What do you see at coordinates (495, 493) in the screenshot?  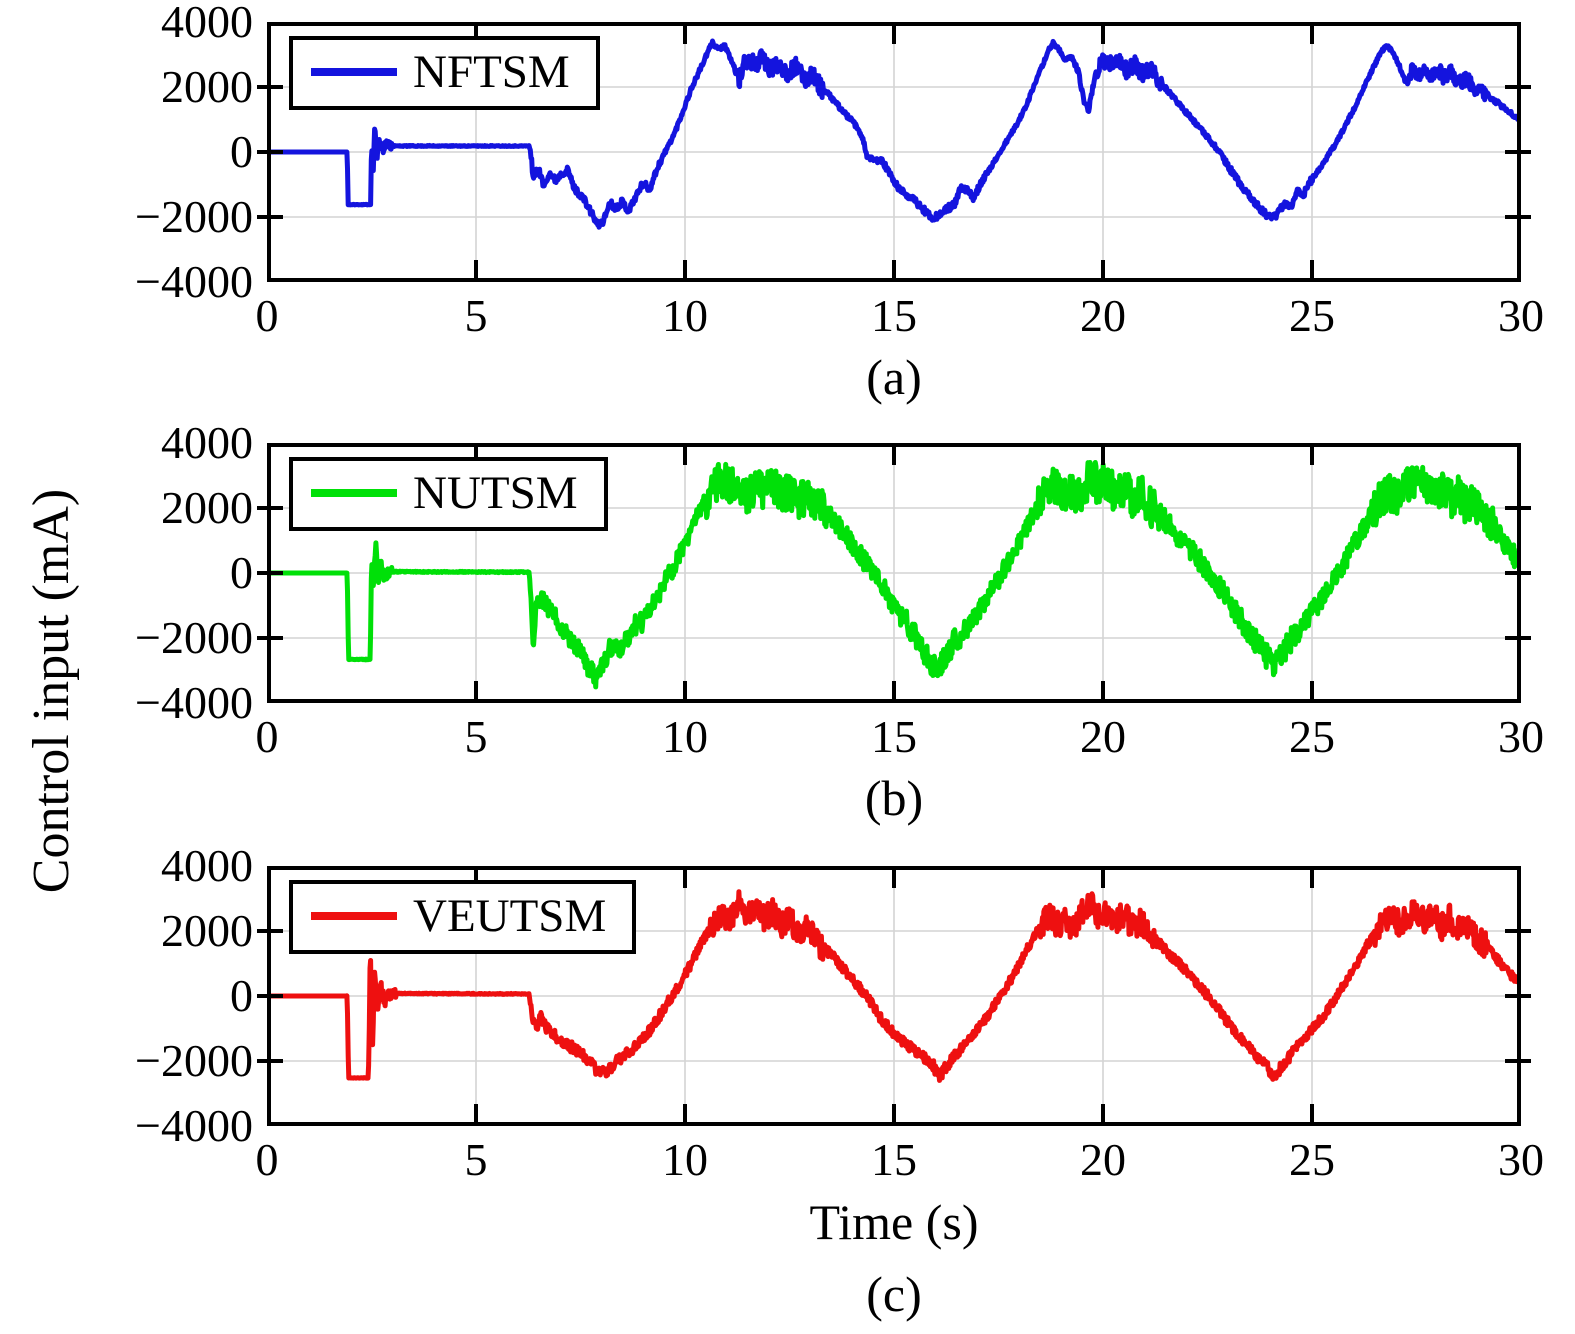 I see `legend-label-nutsm: NUTSM` at bounding box center [495, 493].